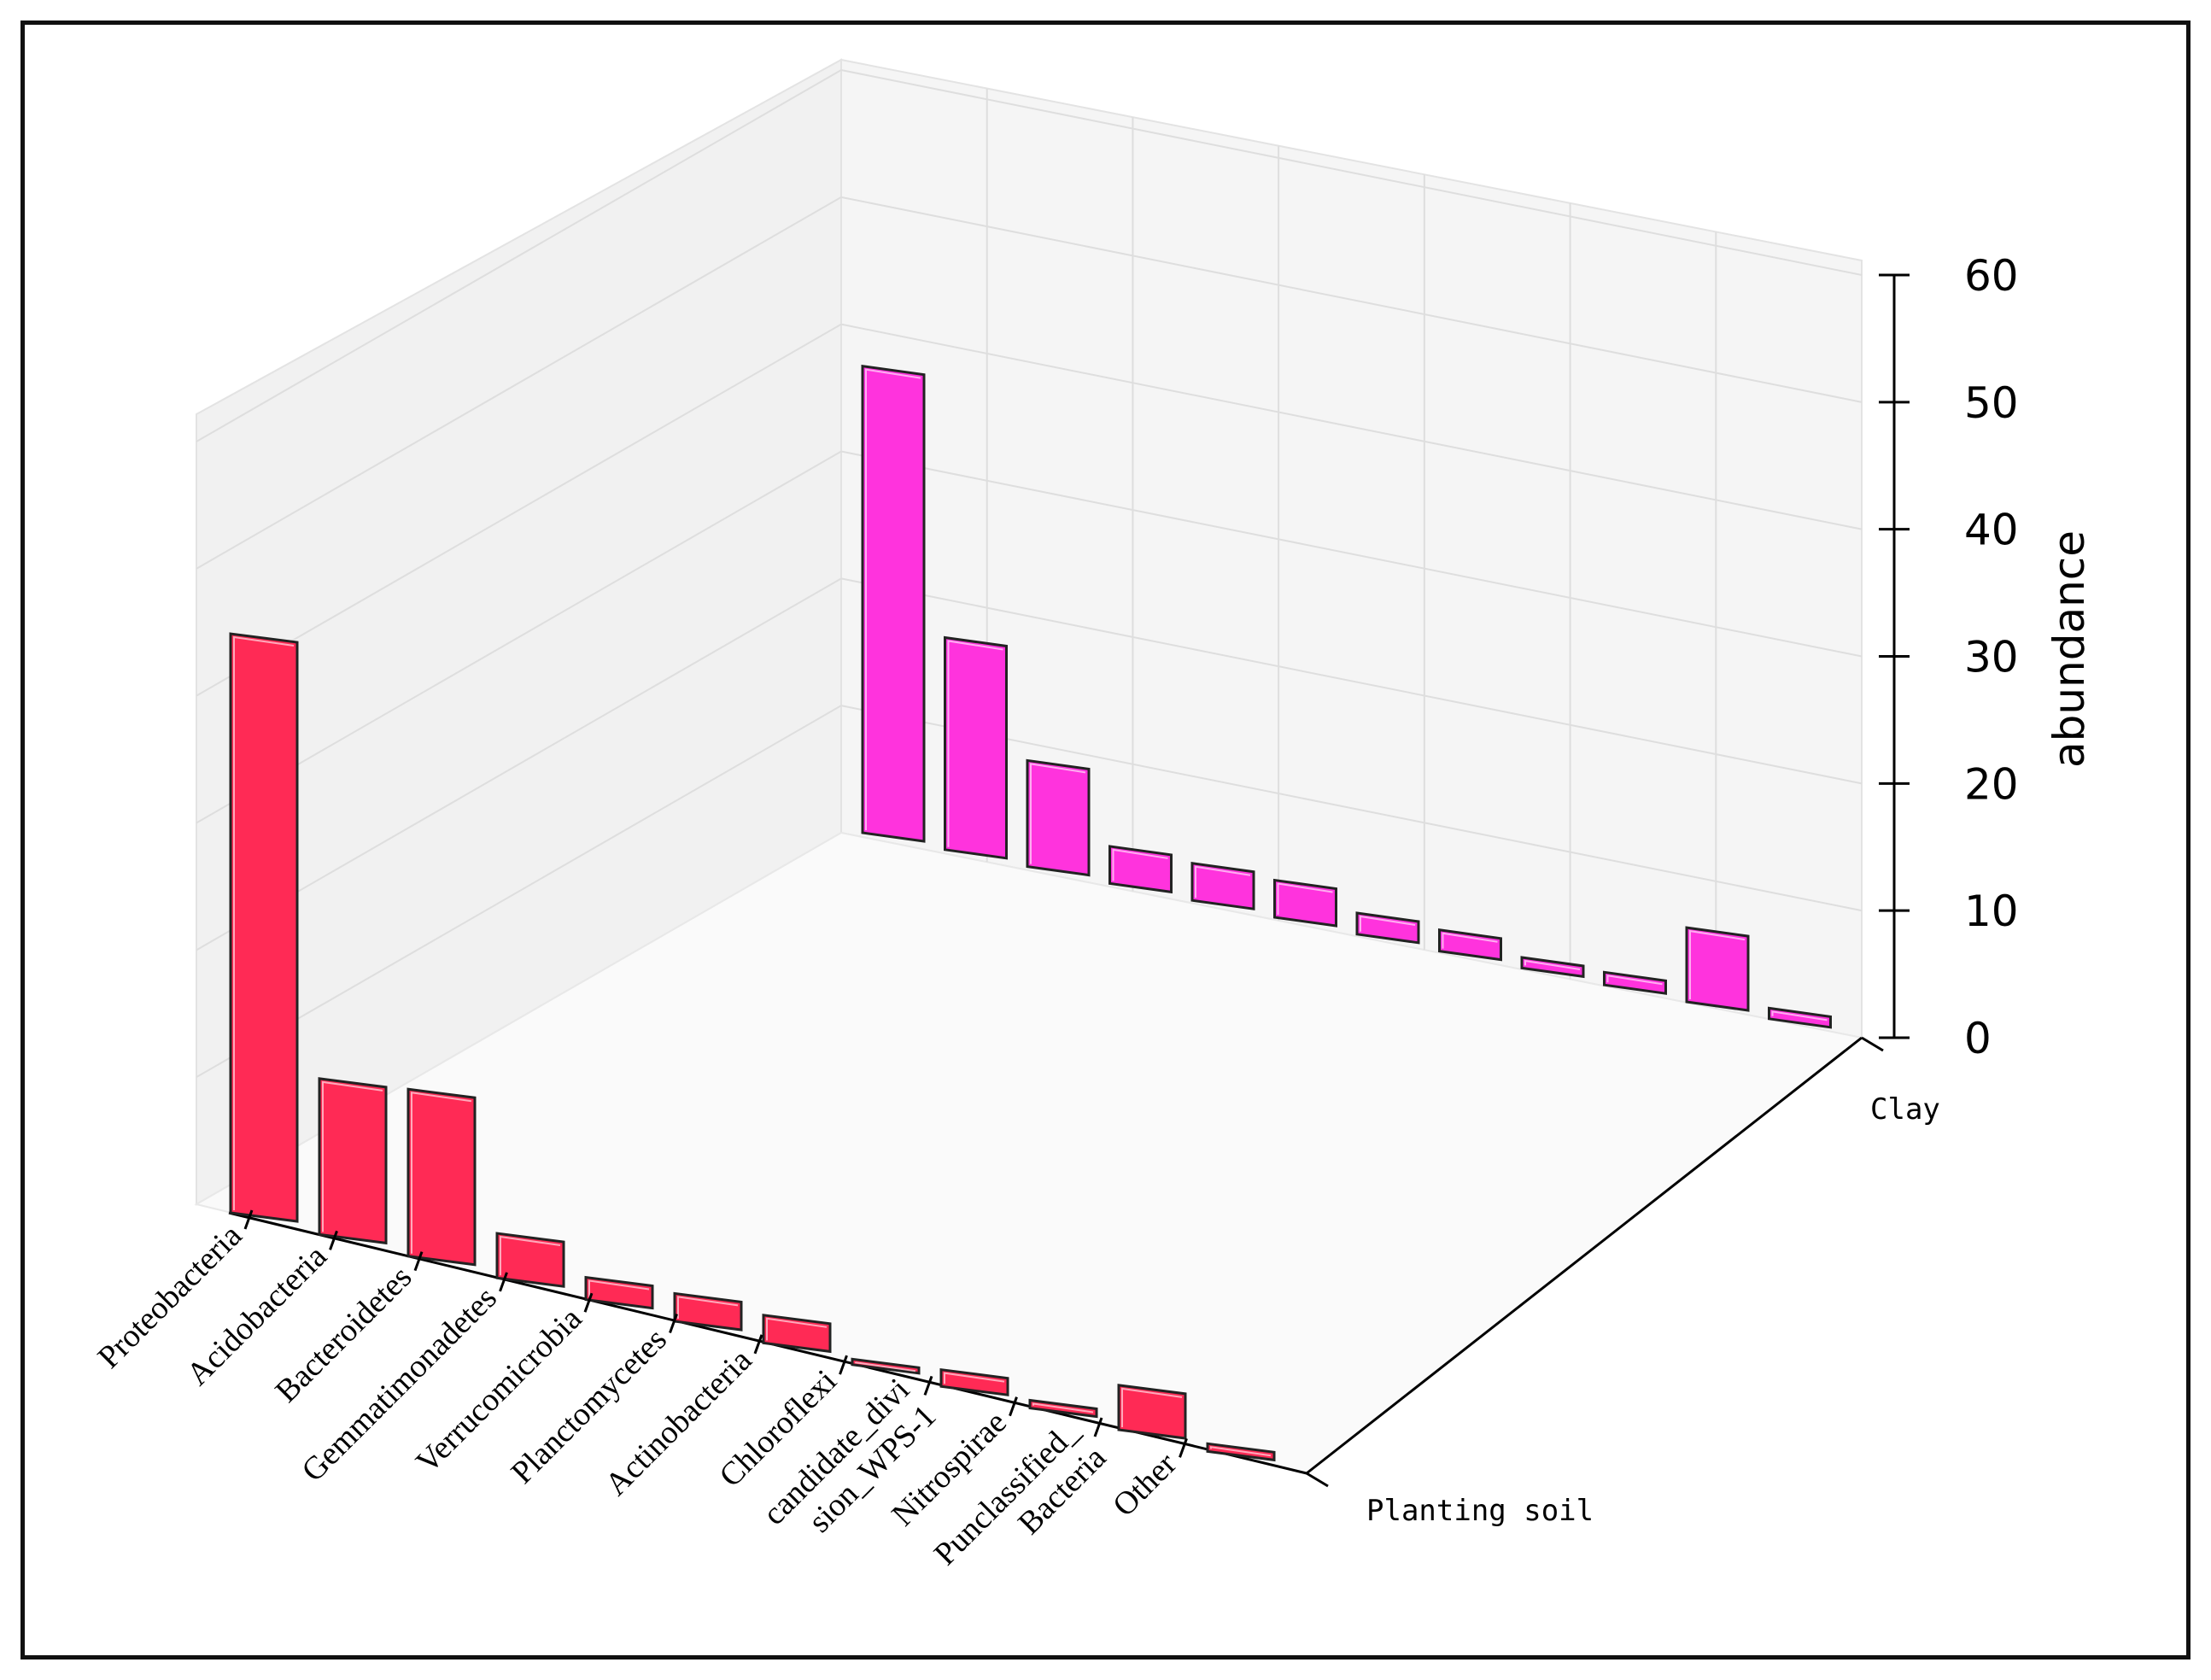 The width and height of the screenshot is (2211, 1680). What do you see at coordinates (1992, 658) in the screenshot?
I see `z-tick-label: 30` at bounding box center [1992, 658].